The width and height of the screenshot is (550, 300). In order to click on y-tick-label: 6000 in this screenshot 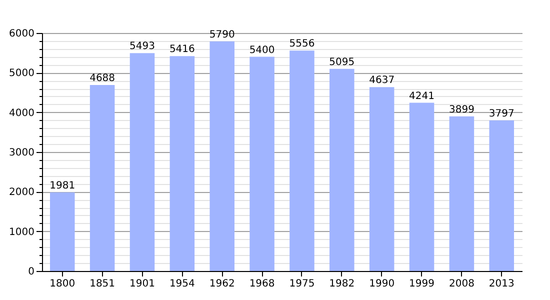, I will do `click(21, 34)`.